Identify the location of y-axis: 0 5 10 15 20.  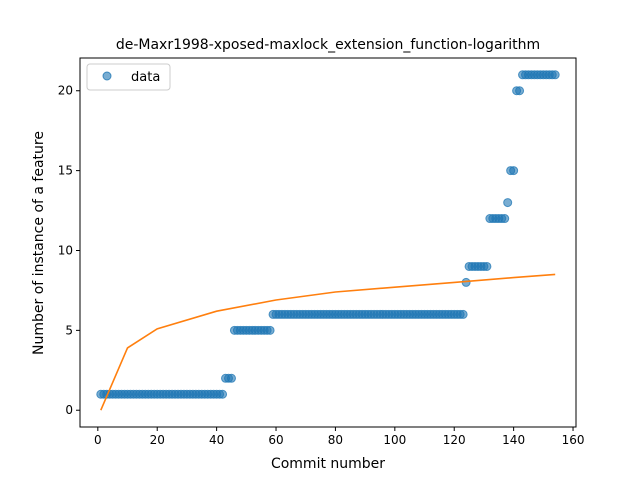
(69, 250).